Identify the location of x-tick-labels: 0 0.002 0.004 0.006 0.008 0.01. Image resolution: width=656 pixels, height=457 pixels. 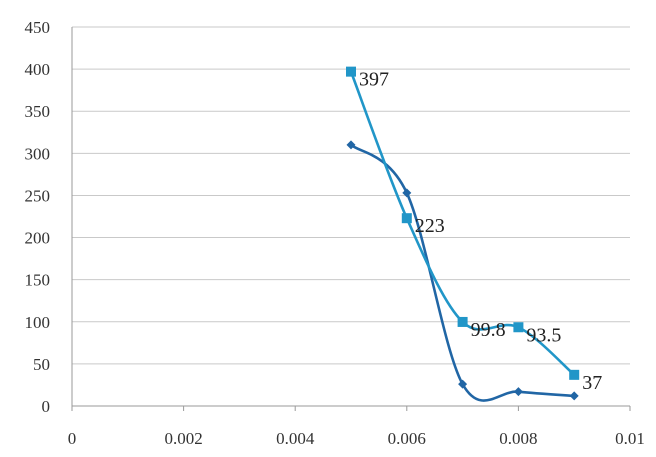
(356, 438).